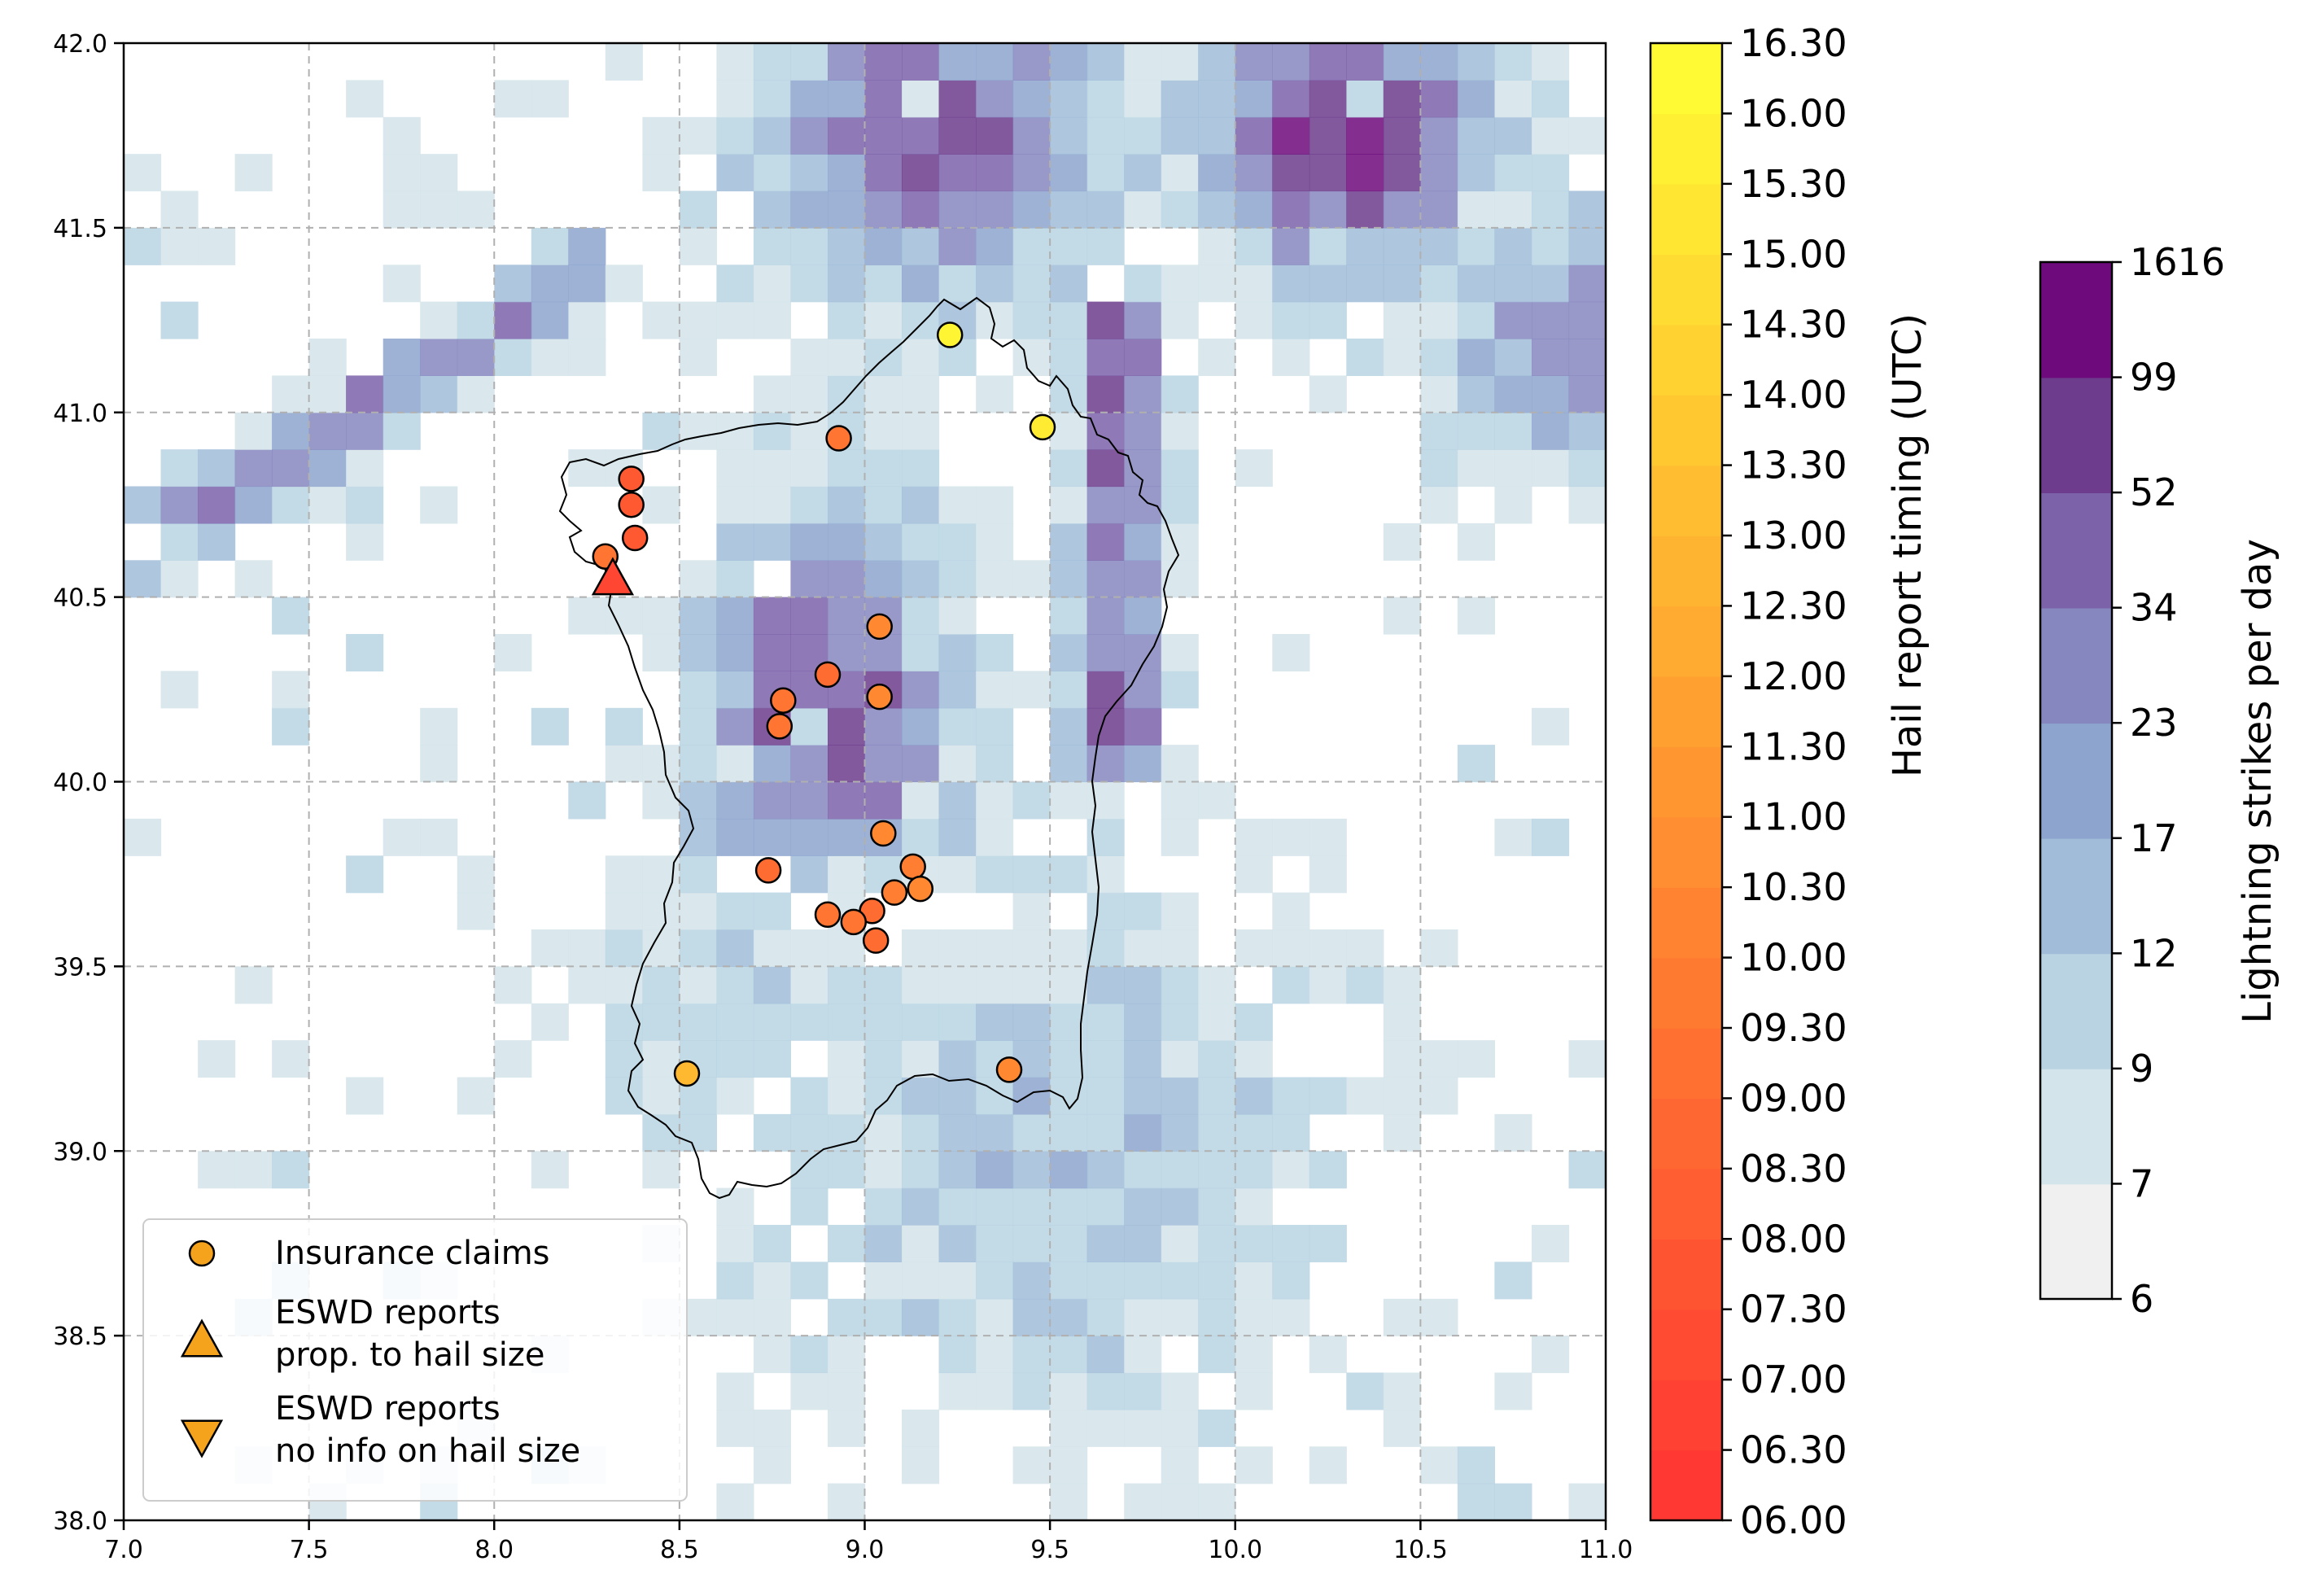 This screenshot has height=1596, width=2304. What do you see at coordinates (1793, 113) in the screenshot?
I see `timing-colorbar-tick-label: 16.00` at bounding box center [1793, 113].